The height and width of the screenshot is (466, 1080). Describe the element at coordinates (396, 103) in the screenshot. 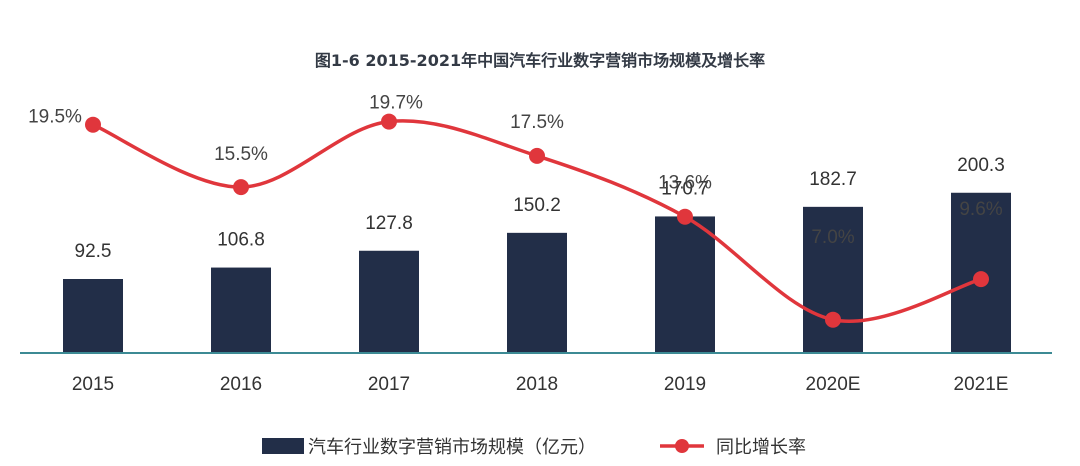

I see `rate-label-2017: 19.7%` at that location.